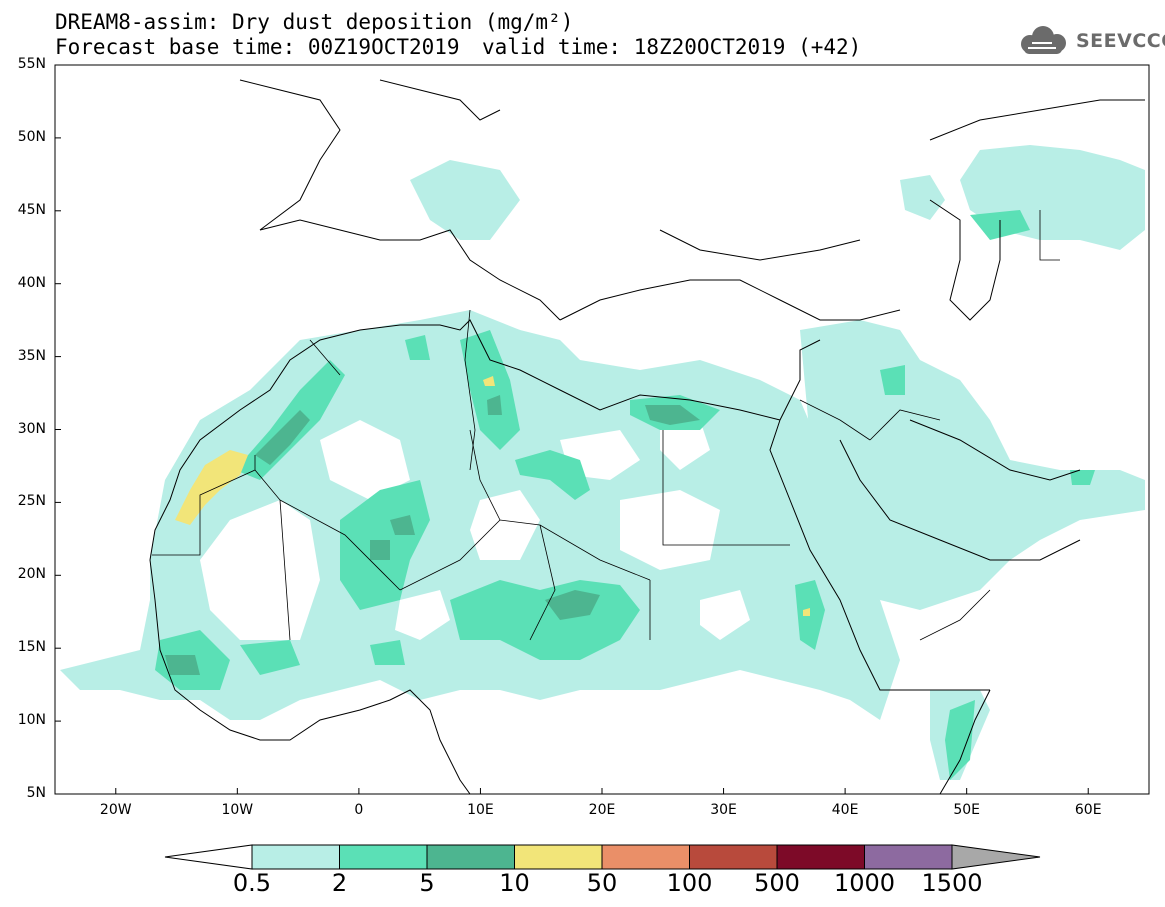 Image resolution: width=1165 pixels, height=907 pixels. I want to click on latitude-label: 30N, so click(31, 428).